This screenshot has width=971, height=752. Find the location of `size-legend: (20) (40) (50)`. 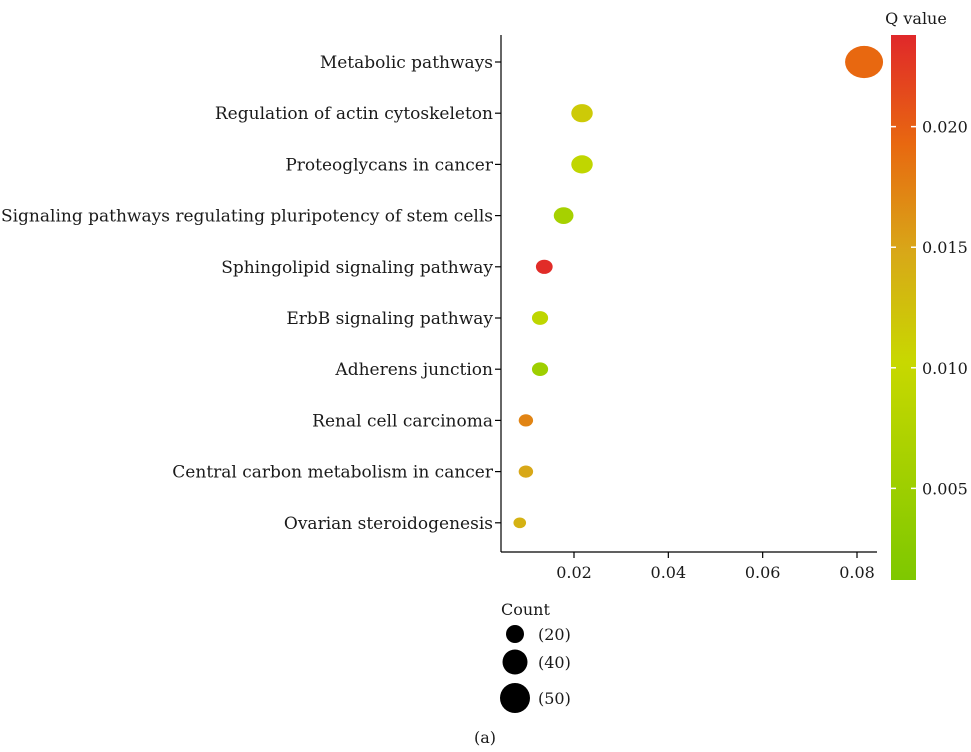

size-legend: (20) (40) (50) is located at coordinates (535, 669).